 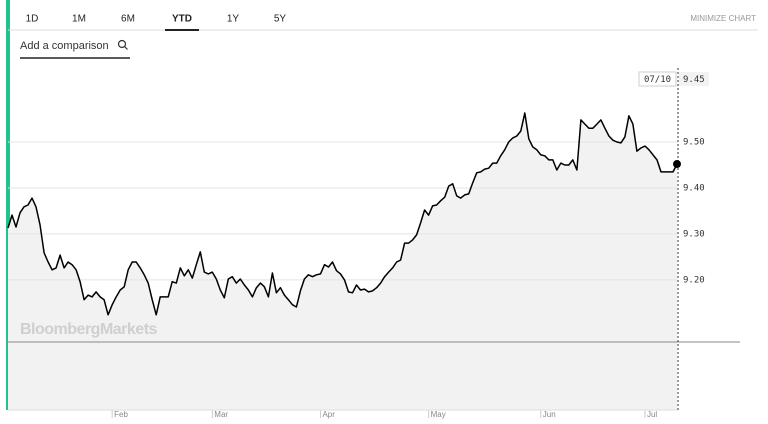 What do you see at coordinates (723, 18) in the screenshot?
I see `minimize-button: MINIMIZE CHART` at bounding box center [723, 18].